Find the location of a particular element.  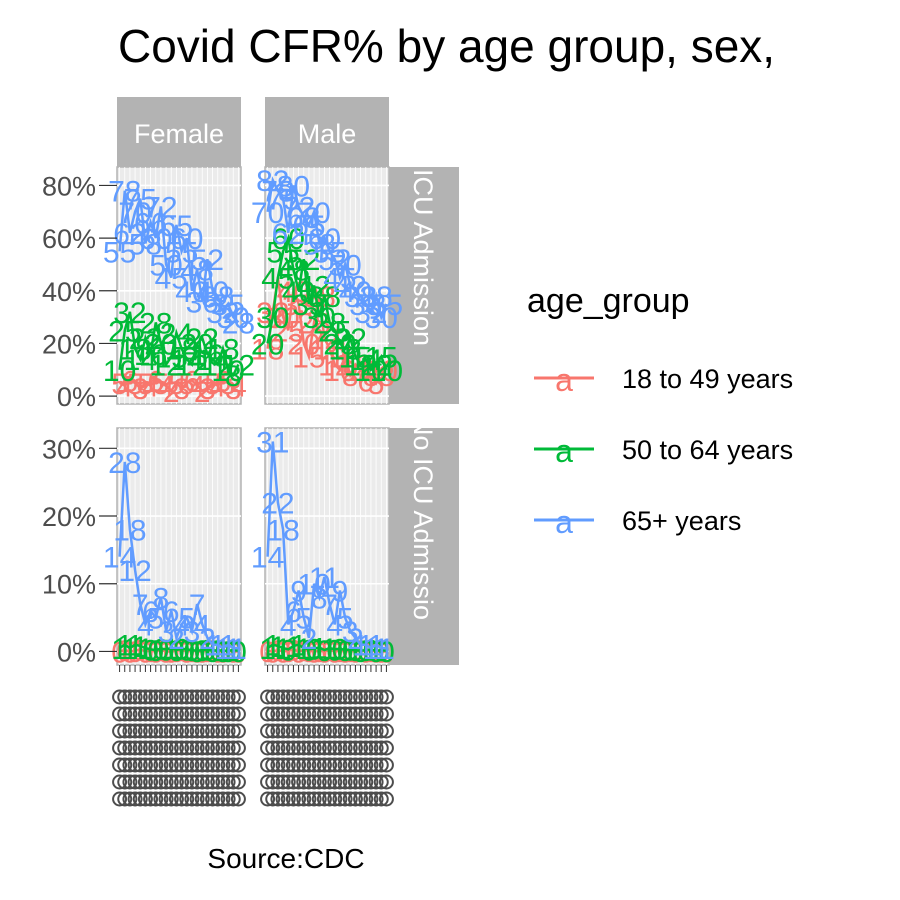

data-label: 10 is located at coordinates (119, 371).